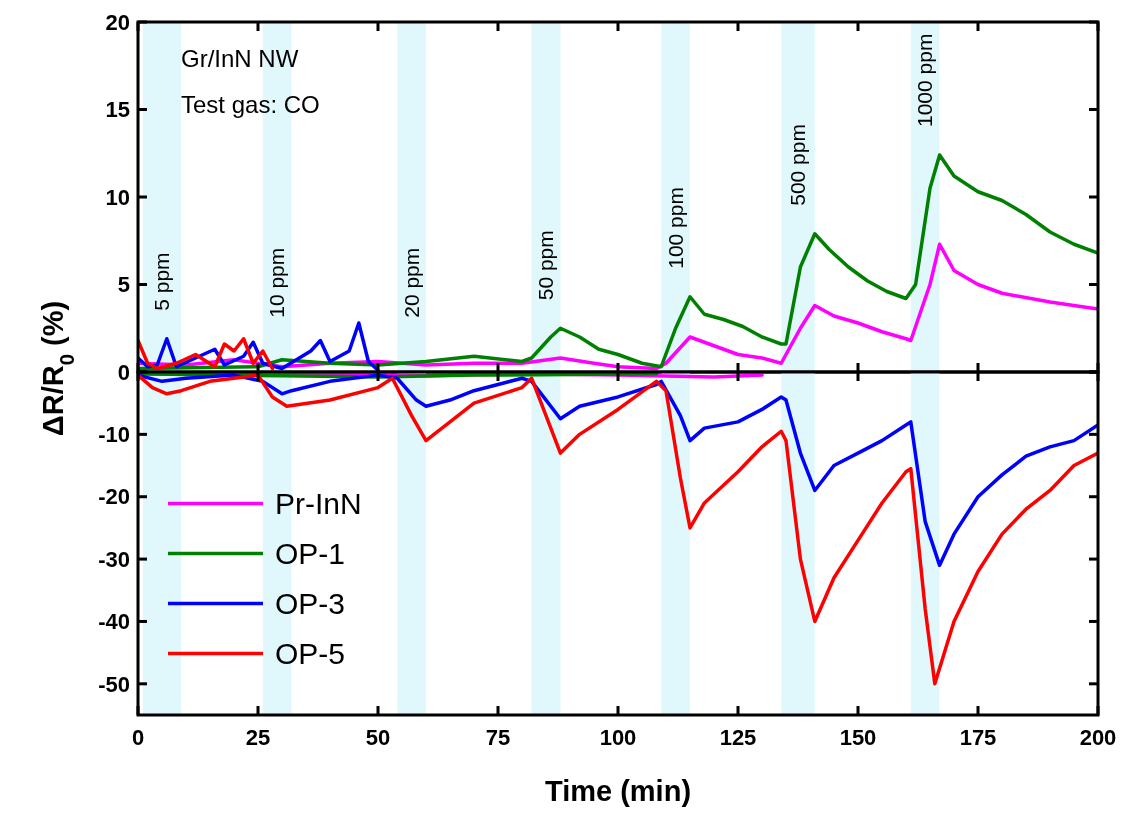  I want to click on y-tick-label: 10, so click(117, 197).